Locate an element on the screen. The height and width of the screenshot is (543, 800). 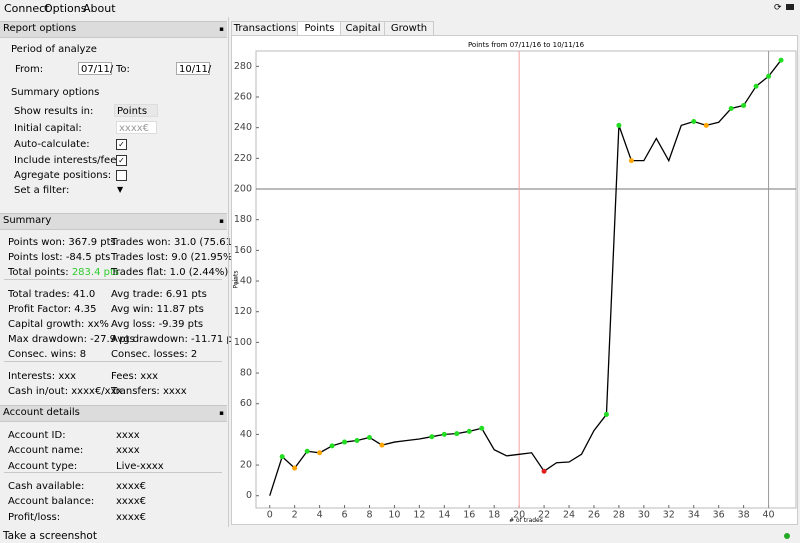
account-label: Cash available: is located at coordinates (46, 486).